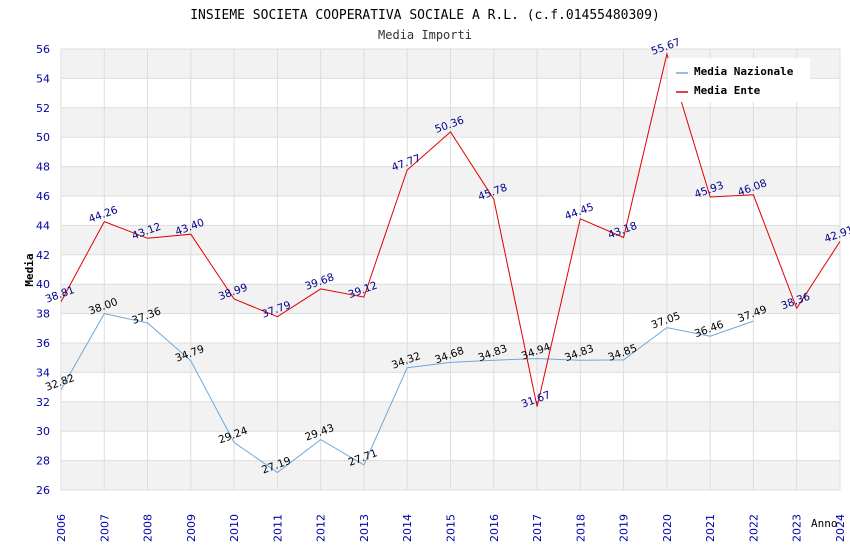 This screenshot has width=850, height=550. Describe the element at coordinates (710, 528) in the screenshot. I see `x-tick-label: 2021` at that location.